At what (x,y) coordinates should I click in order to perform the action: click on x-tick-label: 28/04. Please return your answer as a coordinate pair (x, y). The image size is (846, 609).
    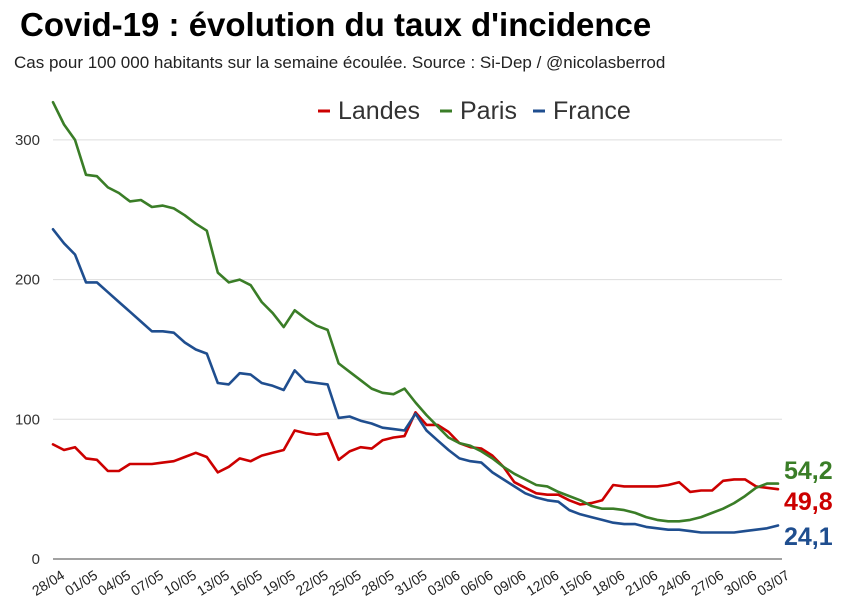
    Looking at the image, I should click on (48, 583).